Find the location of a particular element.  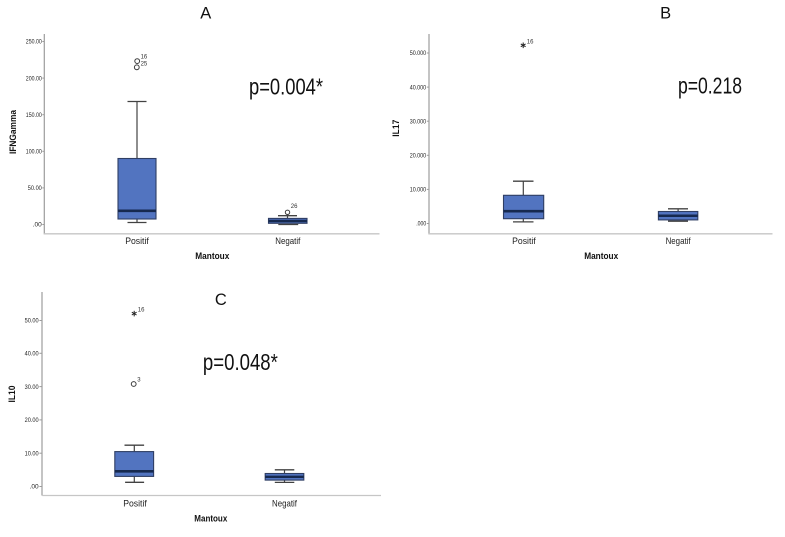

svg-text: 30.000 is located at coordinates (418, 121).